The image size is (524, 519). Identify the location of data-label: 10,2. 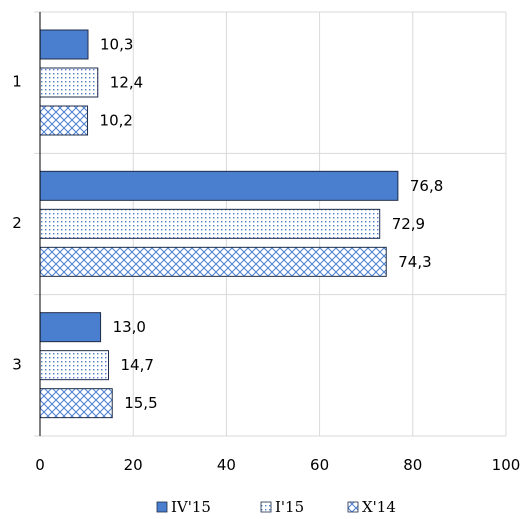
(116, 121).